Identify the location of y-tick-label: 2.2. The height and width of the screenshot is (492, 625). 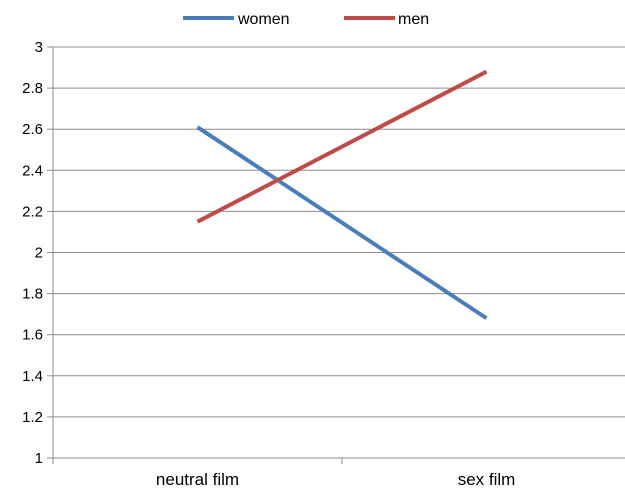
(32, 211).